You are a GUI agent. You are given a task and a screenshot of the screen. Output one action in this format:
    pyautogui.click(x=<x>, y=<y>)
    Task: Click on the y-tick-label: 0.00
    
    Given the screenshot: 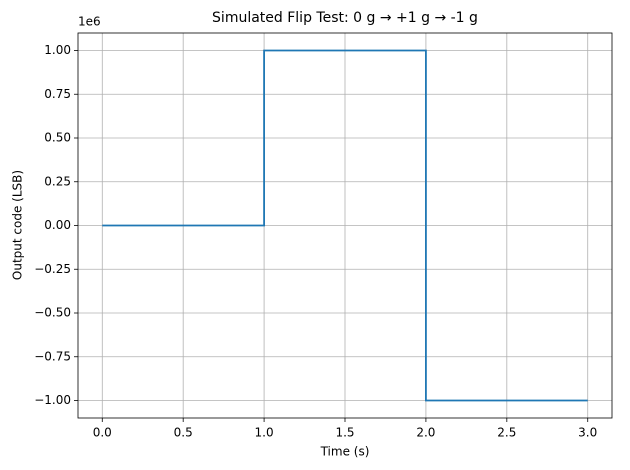 What is the action you would take?
    pyautogui.click(x=57, y=225)
    